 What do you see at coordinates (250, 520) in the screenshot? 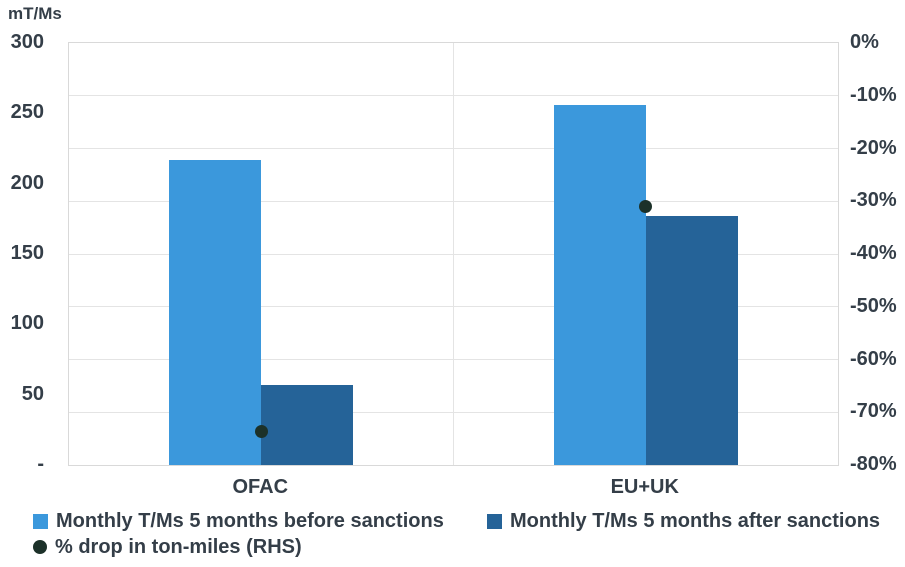
I see `legend-label-before: Monthly T/Ms 5 months before sanctions` at bounding box center [250, 520].